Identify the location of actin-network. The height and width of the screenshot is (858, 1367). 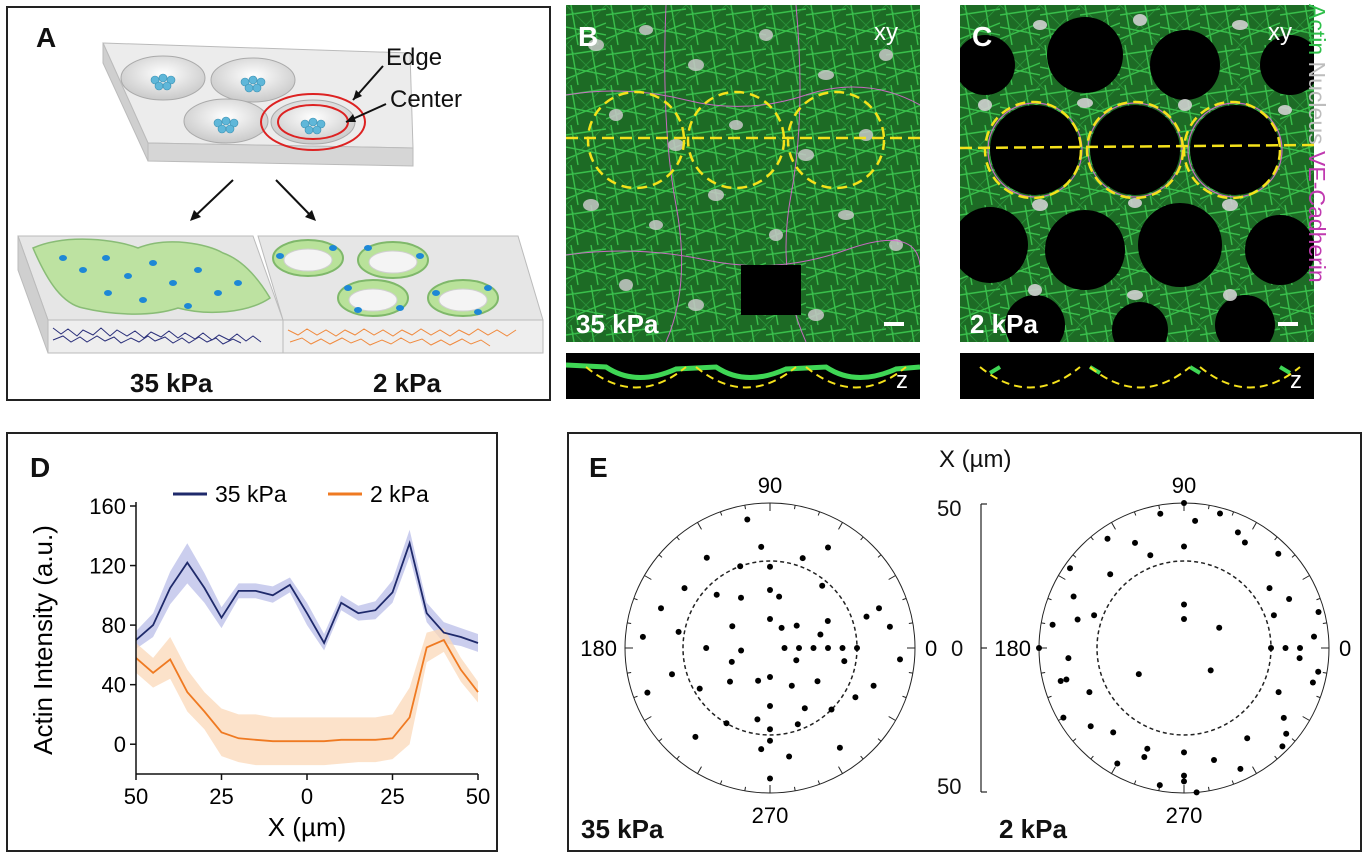
(1137, 173).